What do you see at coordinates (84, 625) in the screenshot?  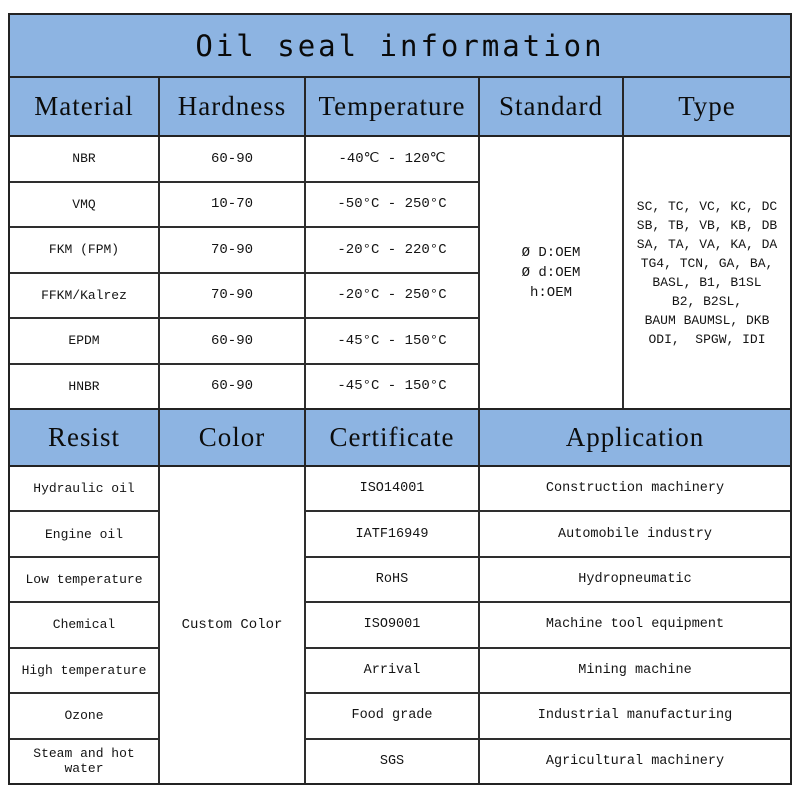 I see `resist-cell: Chemical` at bounding box center [84, 625].